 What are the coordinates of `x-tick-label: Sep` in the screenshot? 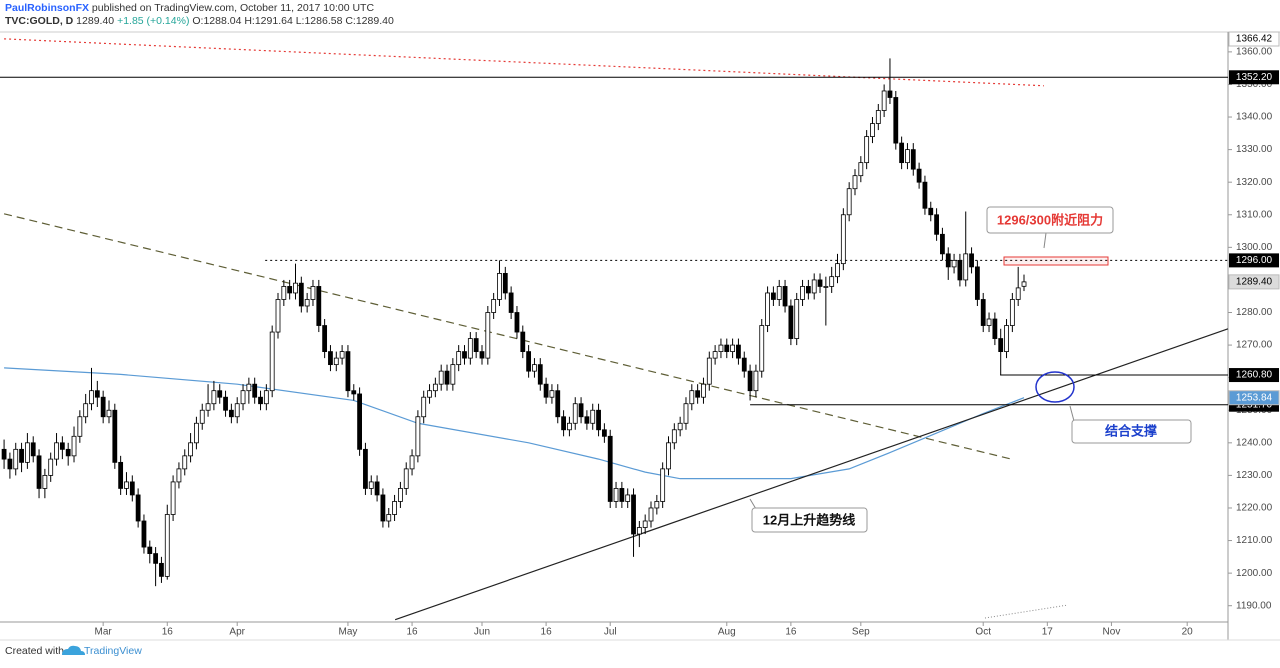 It's located at (861, 632).